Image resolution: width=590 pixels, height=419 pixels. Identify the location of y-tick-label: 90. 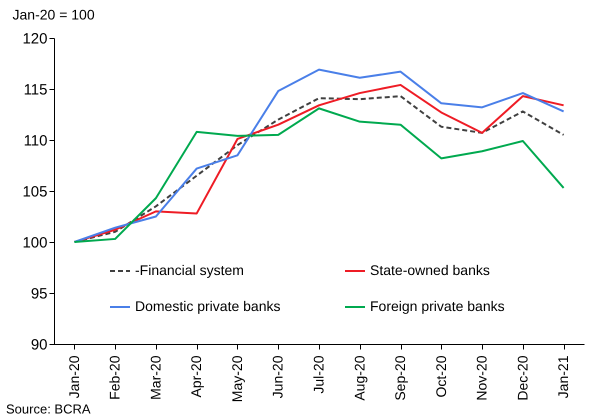
(39, 345).